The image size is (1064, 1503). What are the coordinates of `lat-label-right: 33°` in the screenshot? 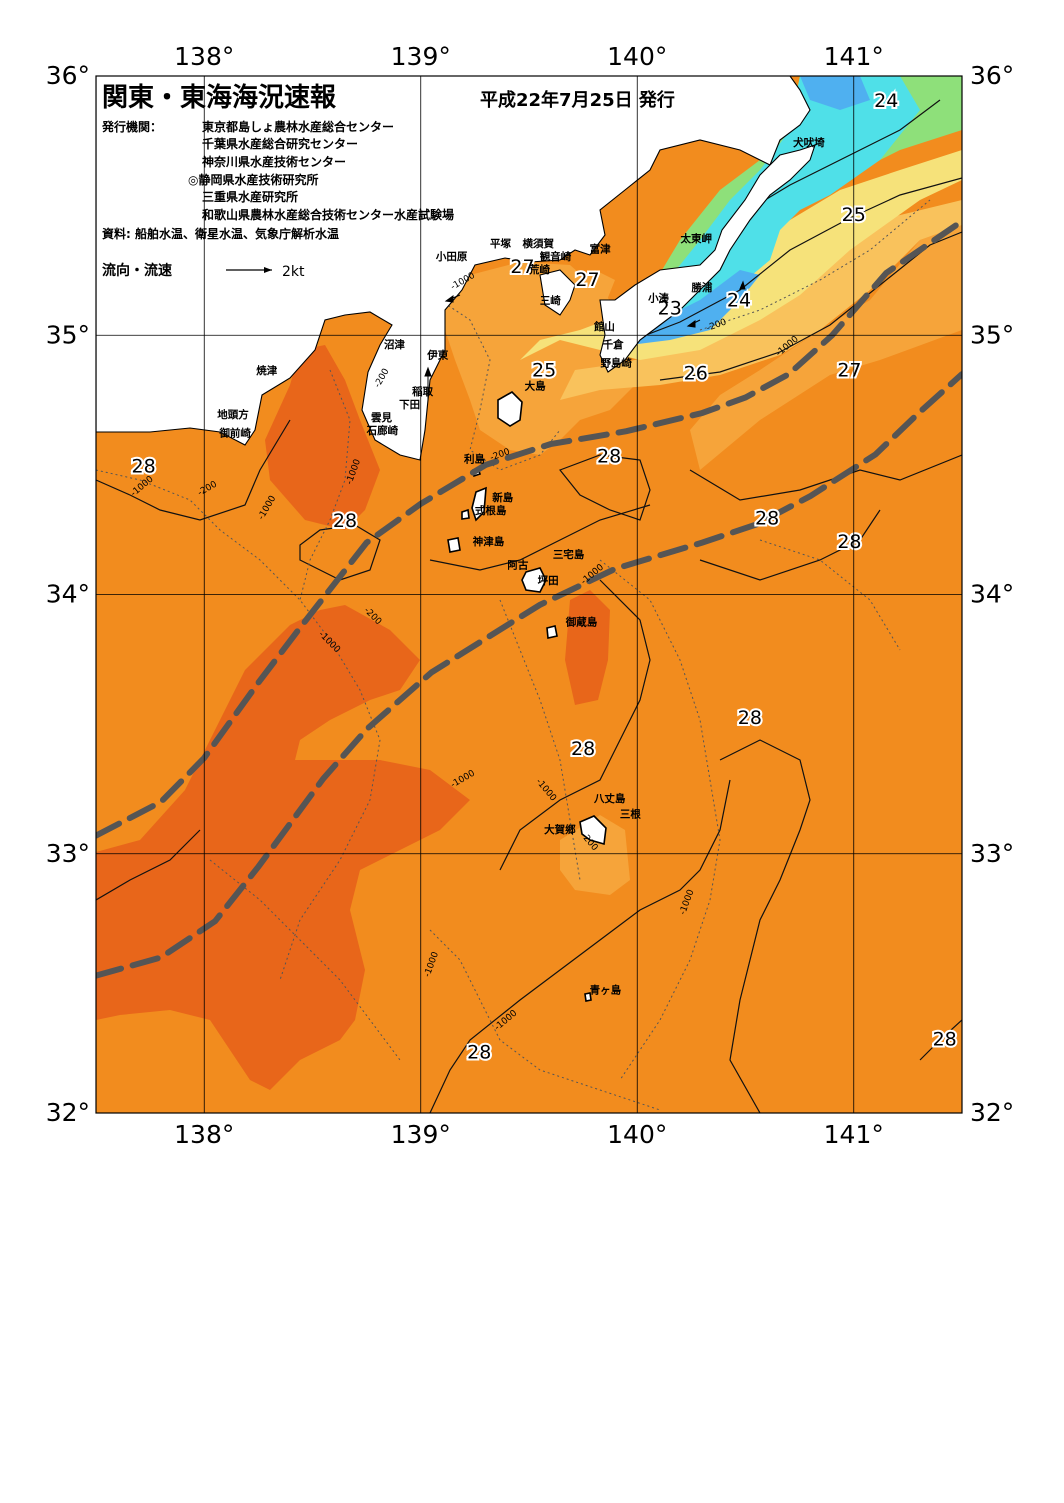 It's located at (992, 853).